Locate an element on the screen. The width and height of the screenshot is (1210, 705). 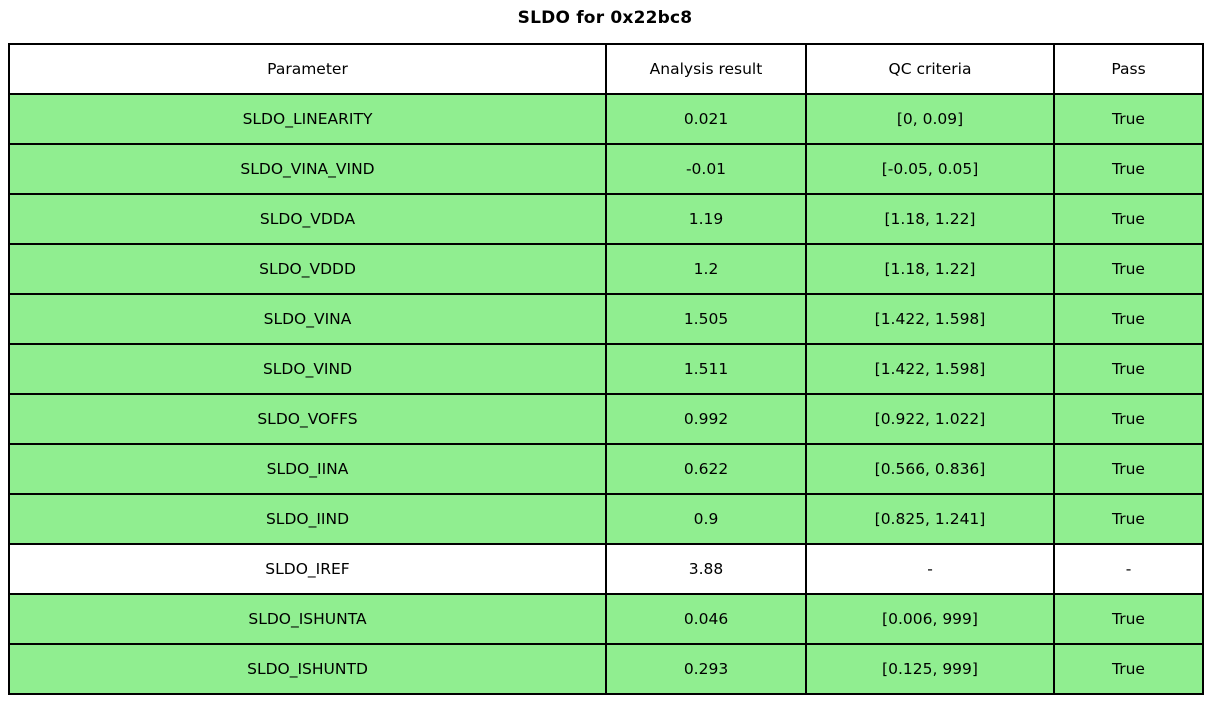
cell-qc-criteria: [0.922, 1.022] is located at coordinates (930, 419).